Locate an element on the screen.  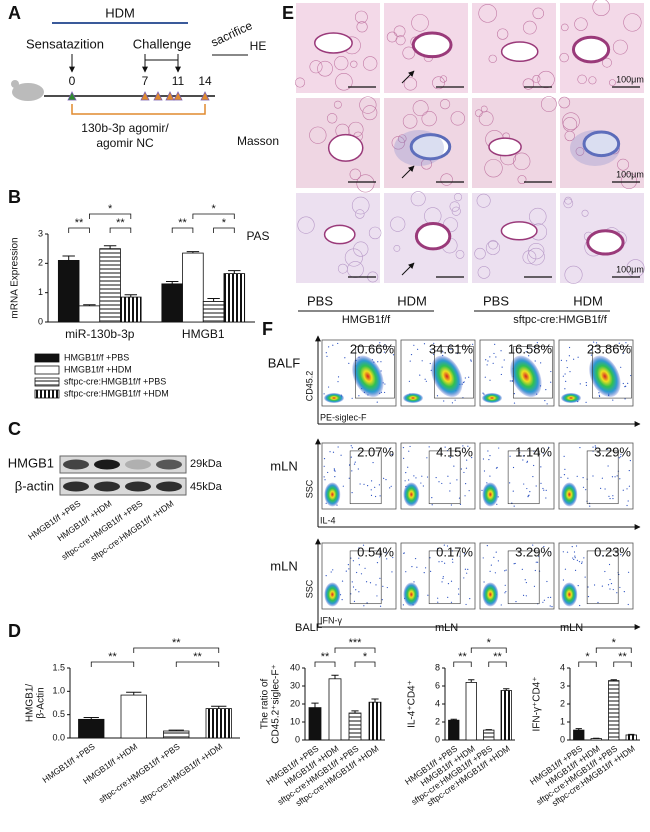
y-tick-label: 0.5 is located at coordinates (58, 714).